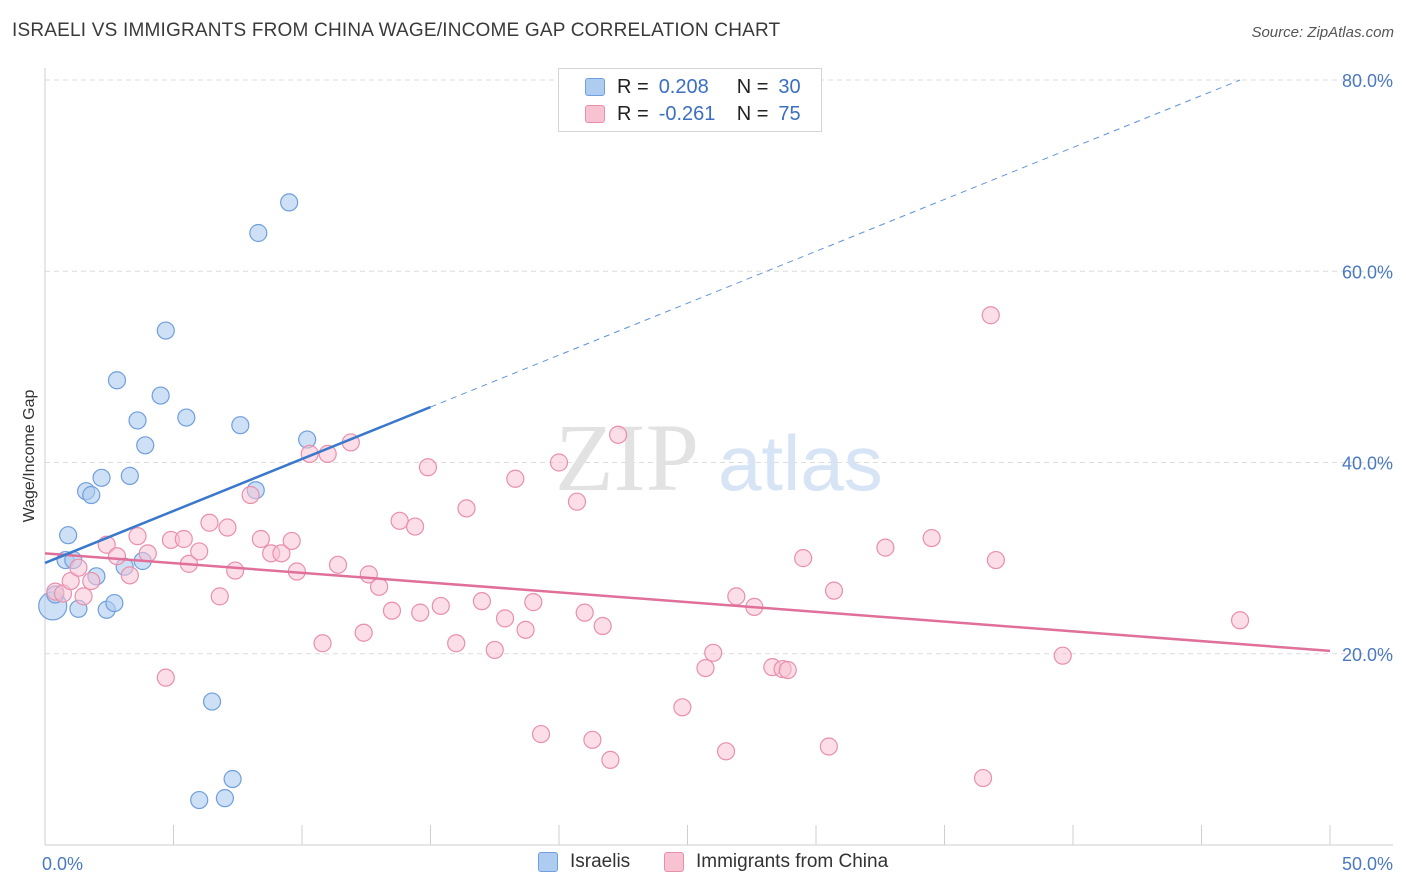 The image size is (1406, 892). I want to click on legend: R = 0.208 N = 30 R = -0.261 N = 75, so click(690, 100).